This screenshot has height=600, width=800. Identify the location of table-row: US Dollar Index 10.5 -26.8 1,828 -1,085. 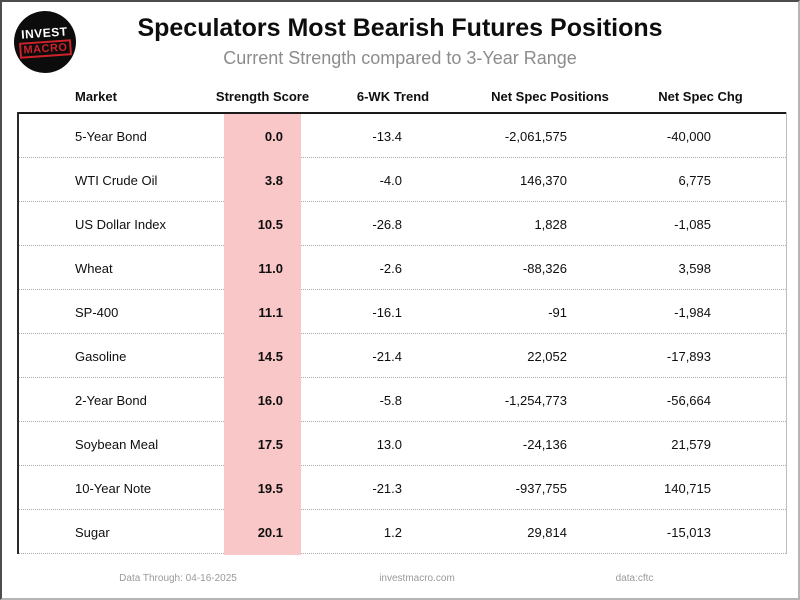
(402, 224).